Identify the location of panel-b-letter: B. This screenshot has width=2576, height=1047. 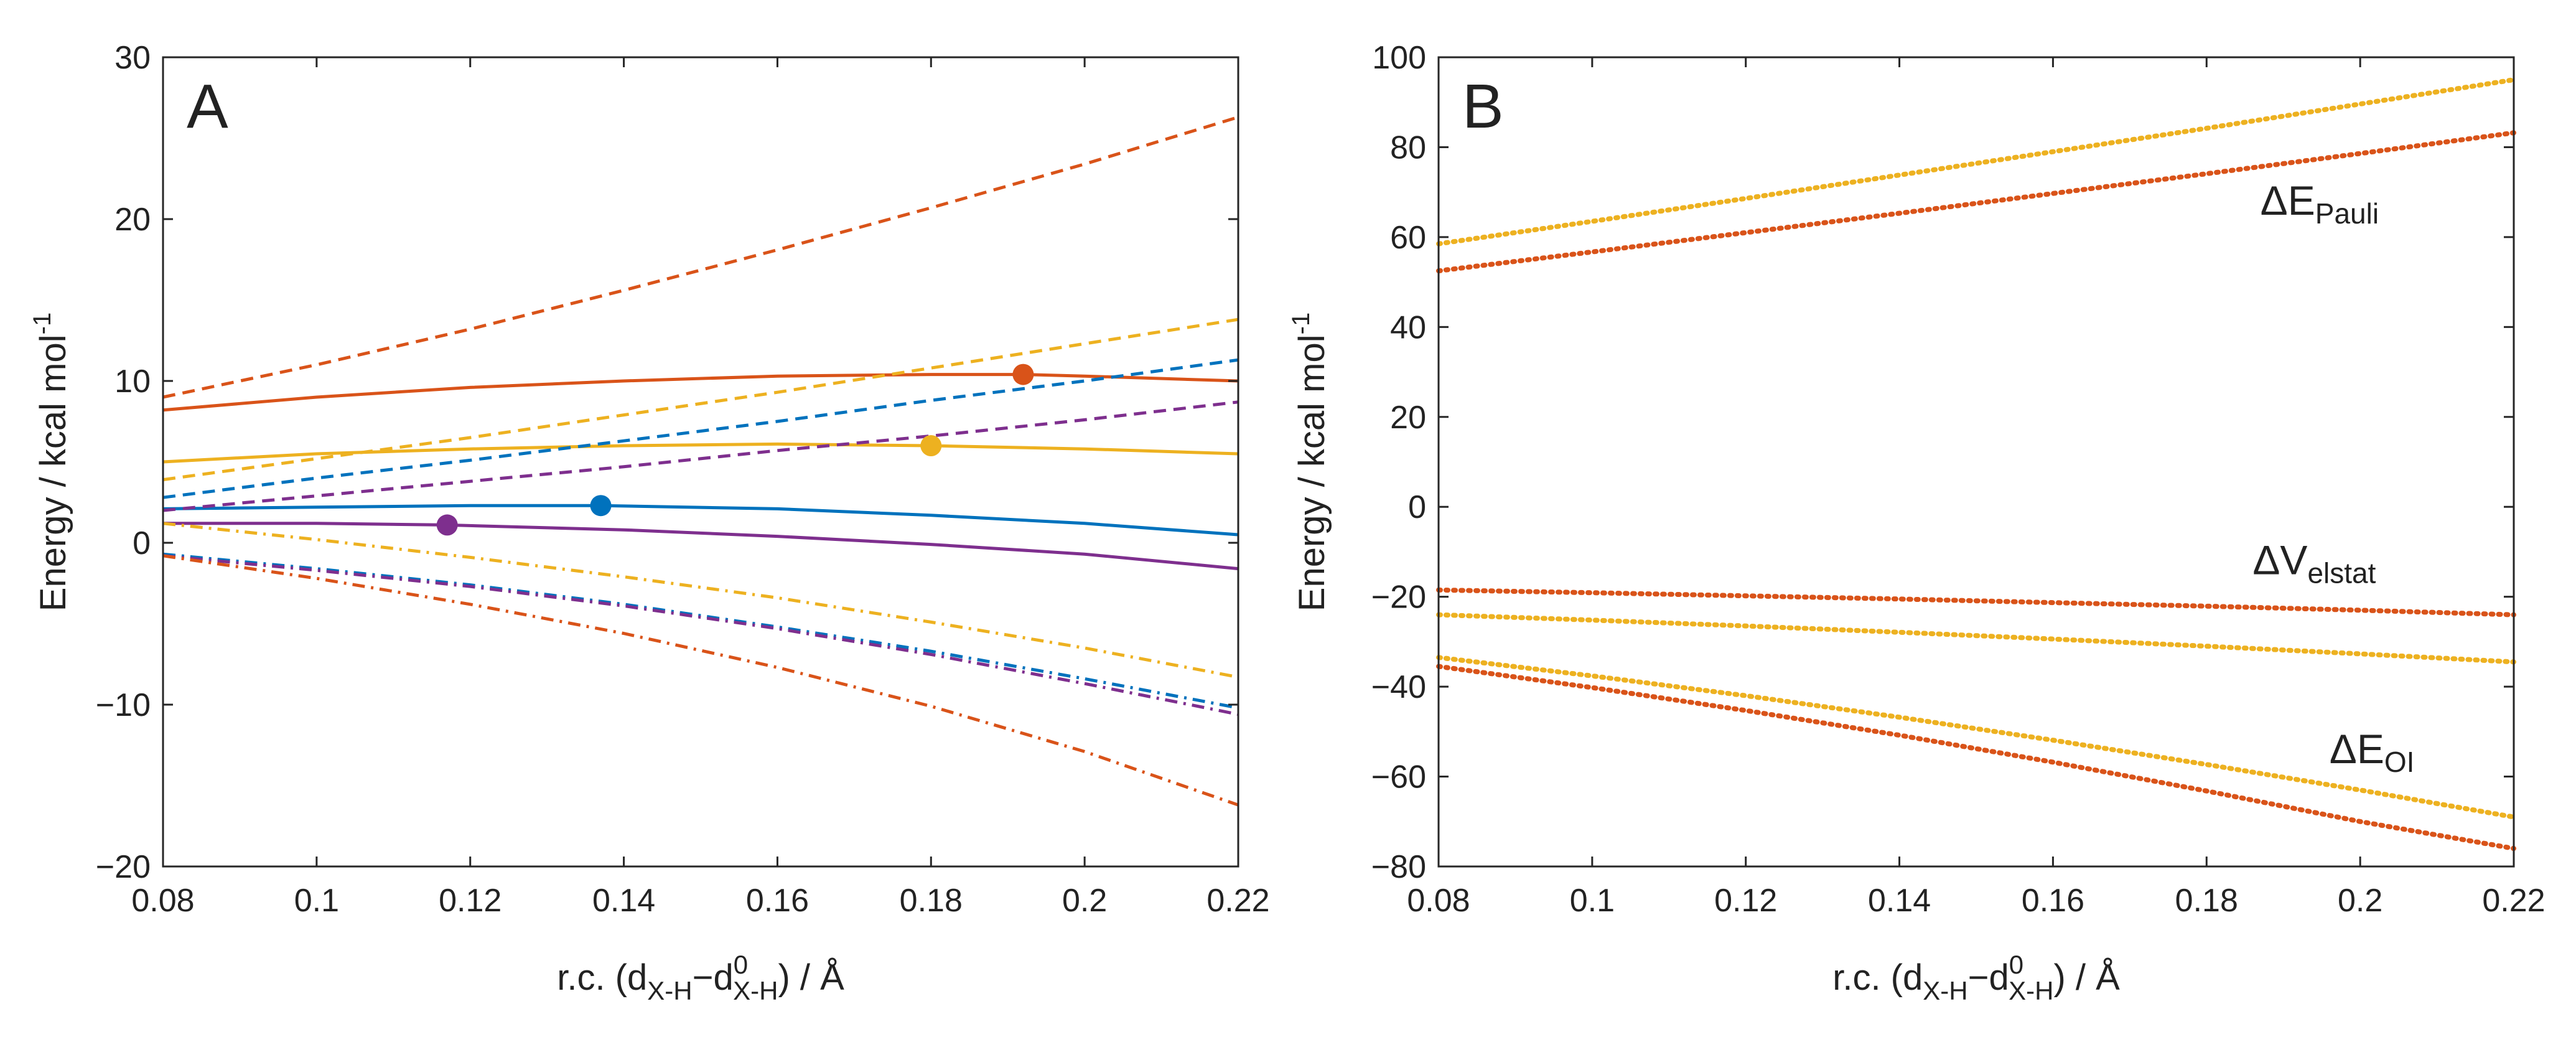
(1483, 106).